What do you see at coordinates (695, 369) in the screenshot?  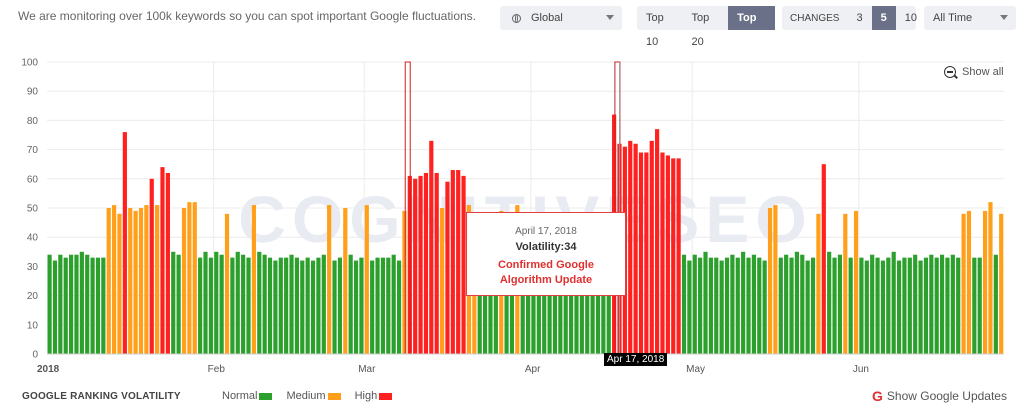 I see `x-tick-label: May` at bounding box center [695, 369].